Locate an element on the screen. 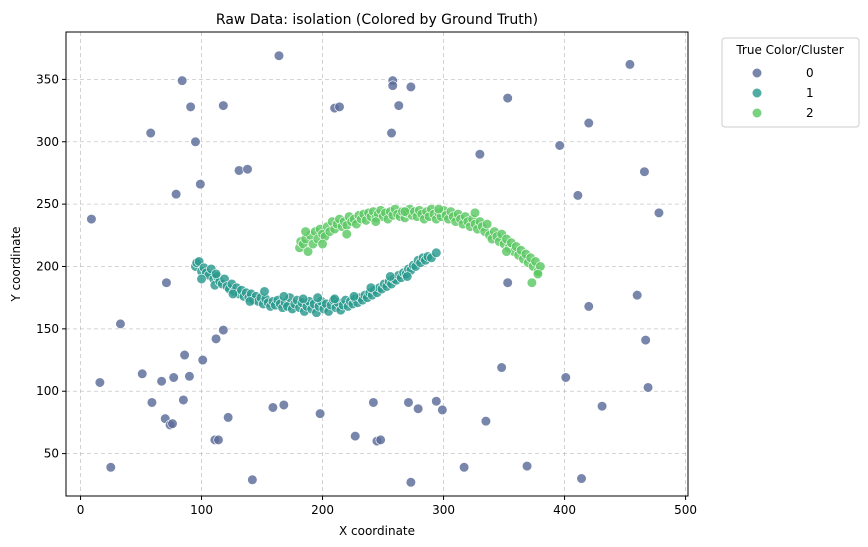  legend-title: True Color/Cluster is located at coordinates (789, 50).